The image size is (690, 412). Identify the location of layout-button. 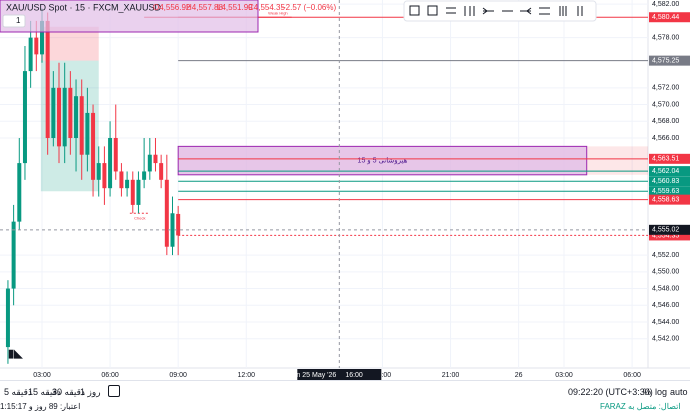
(14, 21).